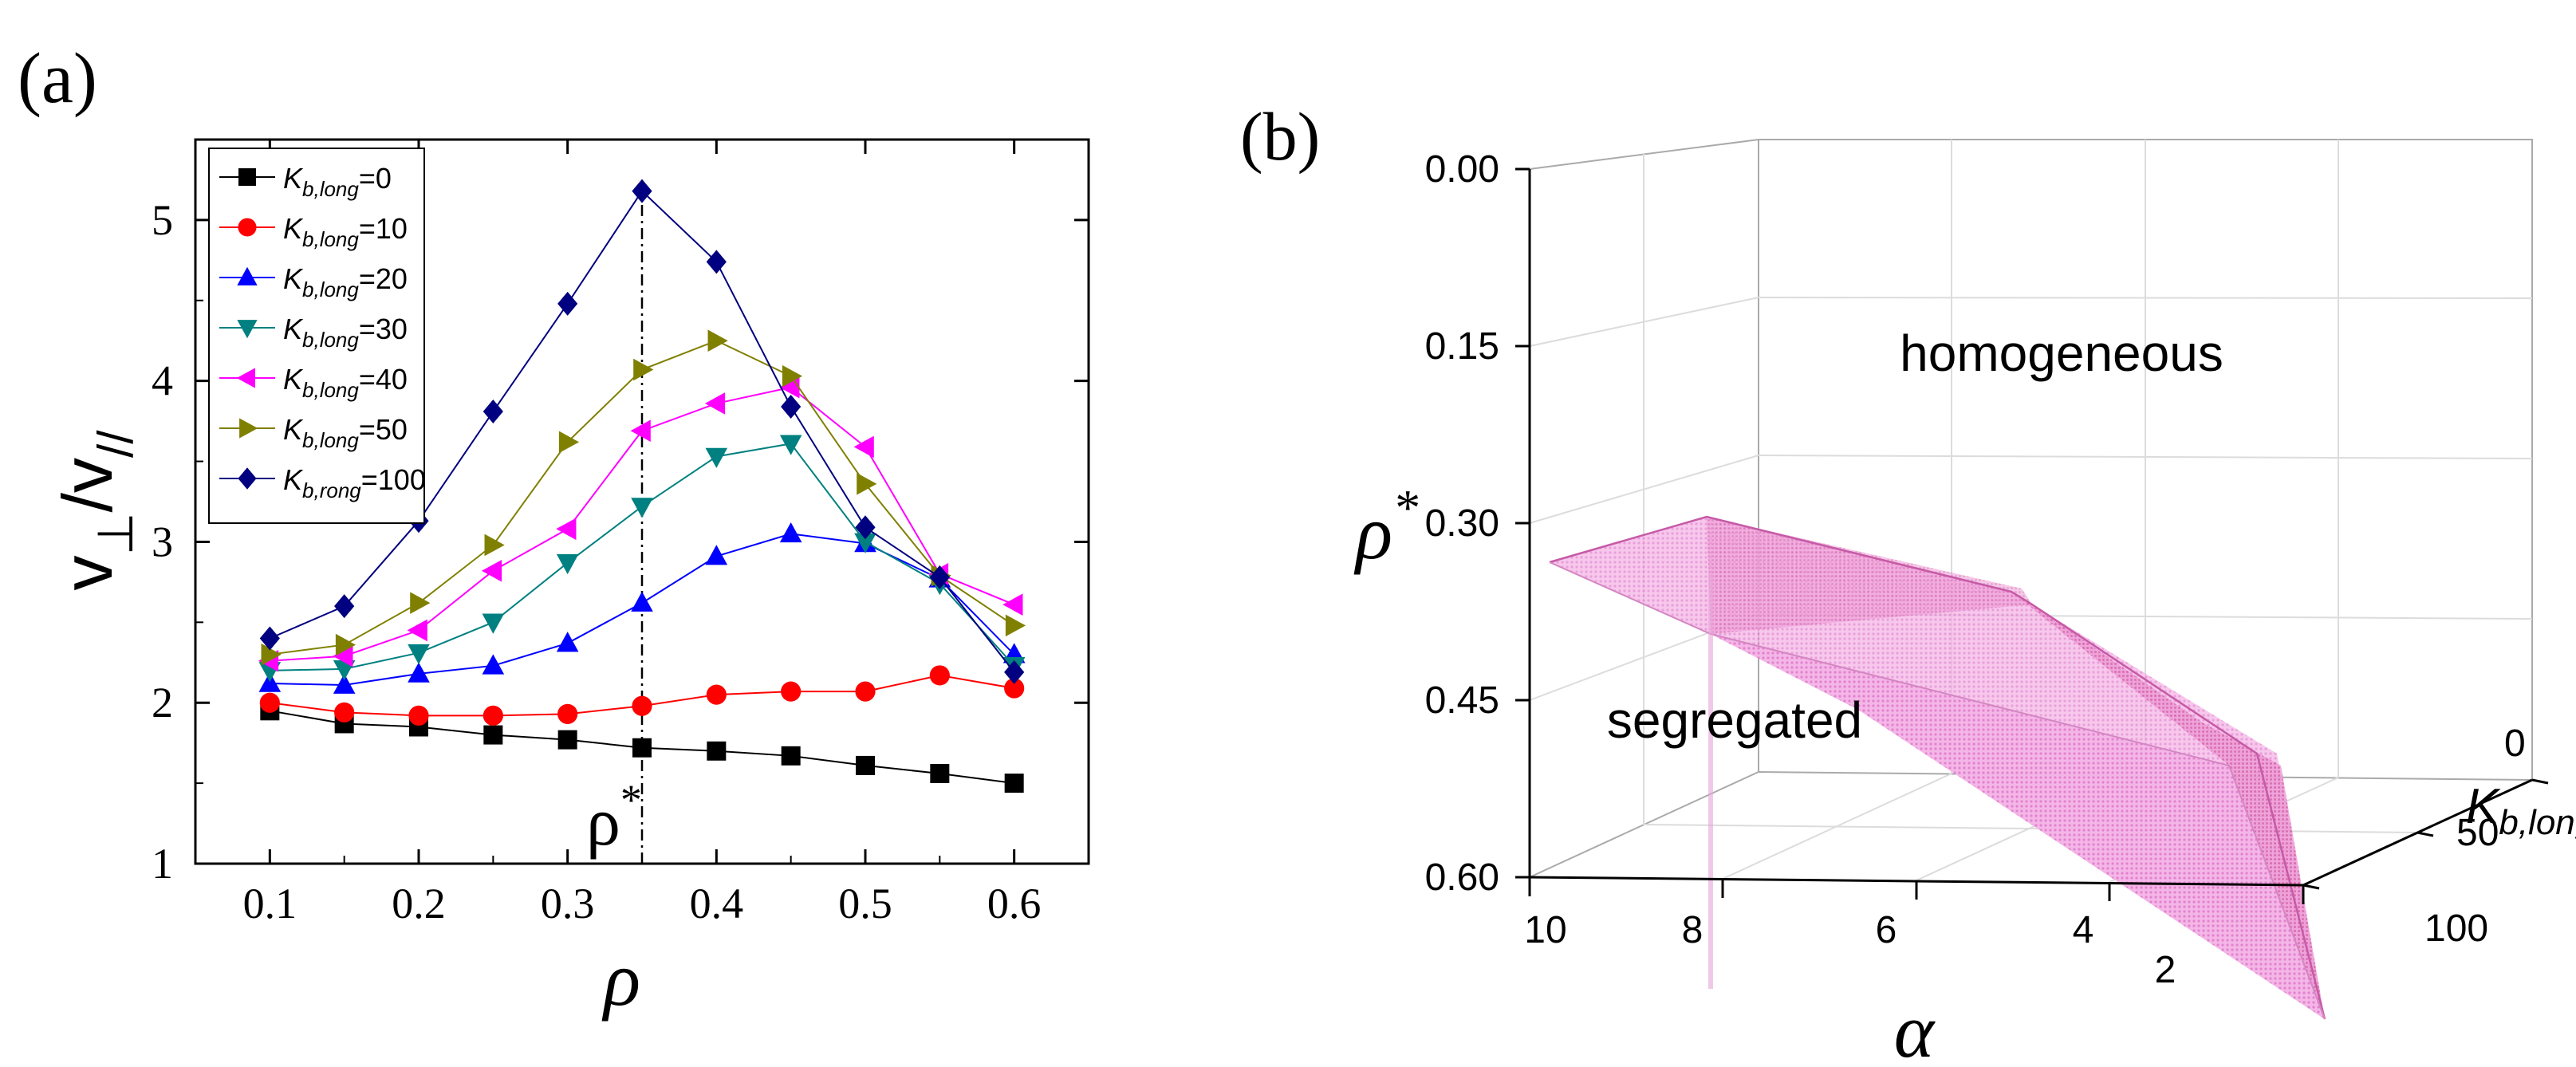 The image size is (2576, 1067). I want to click on phase-boundary-surface, so click(1937, 768).